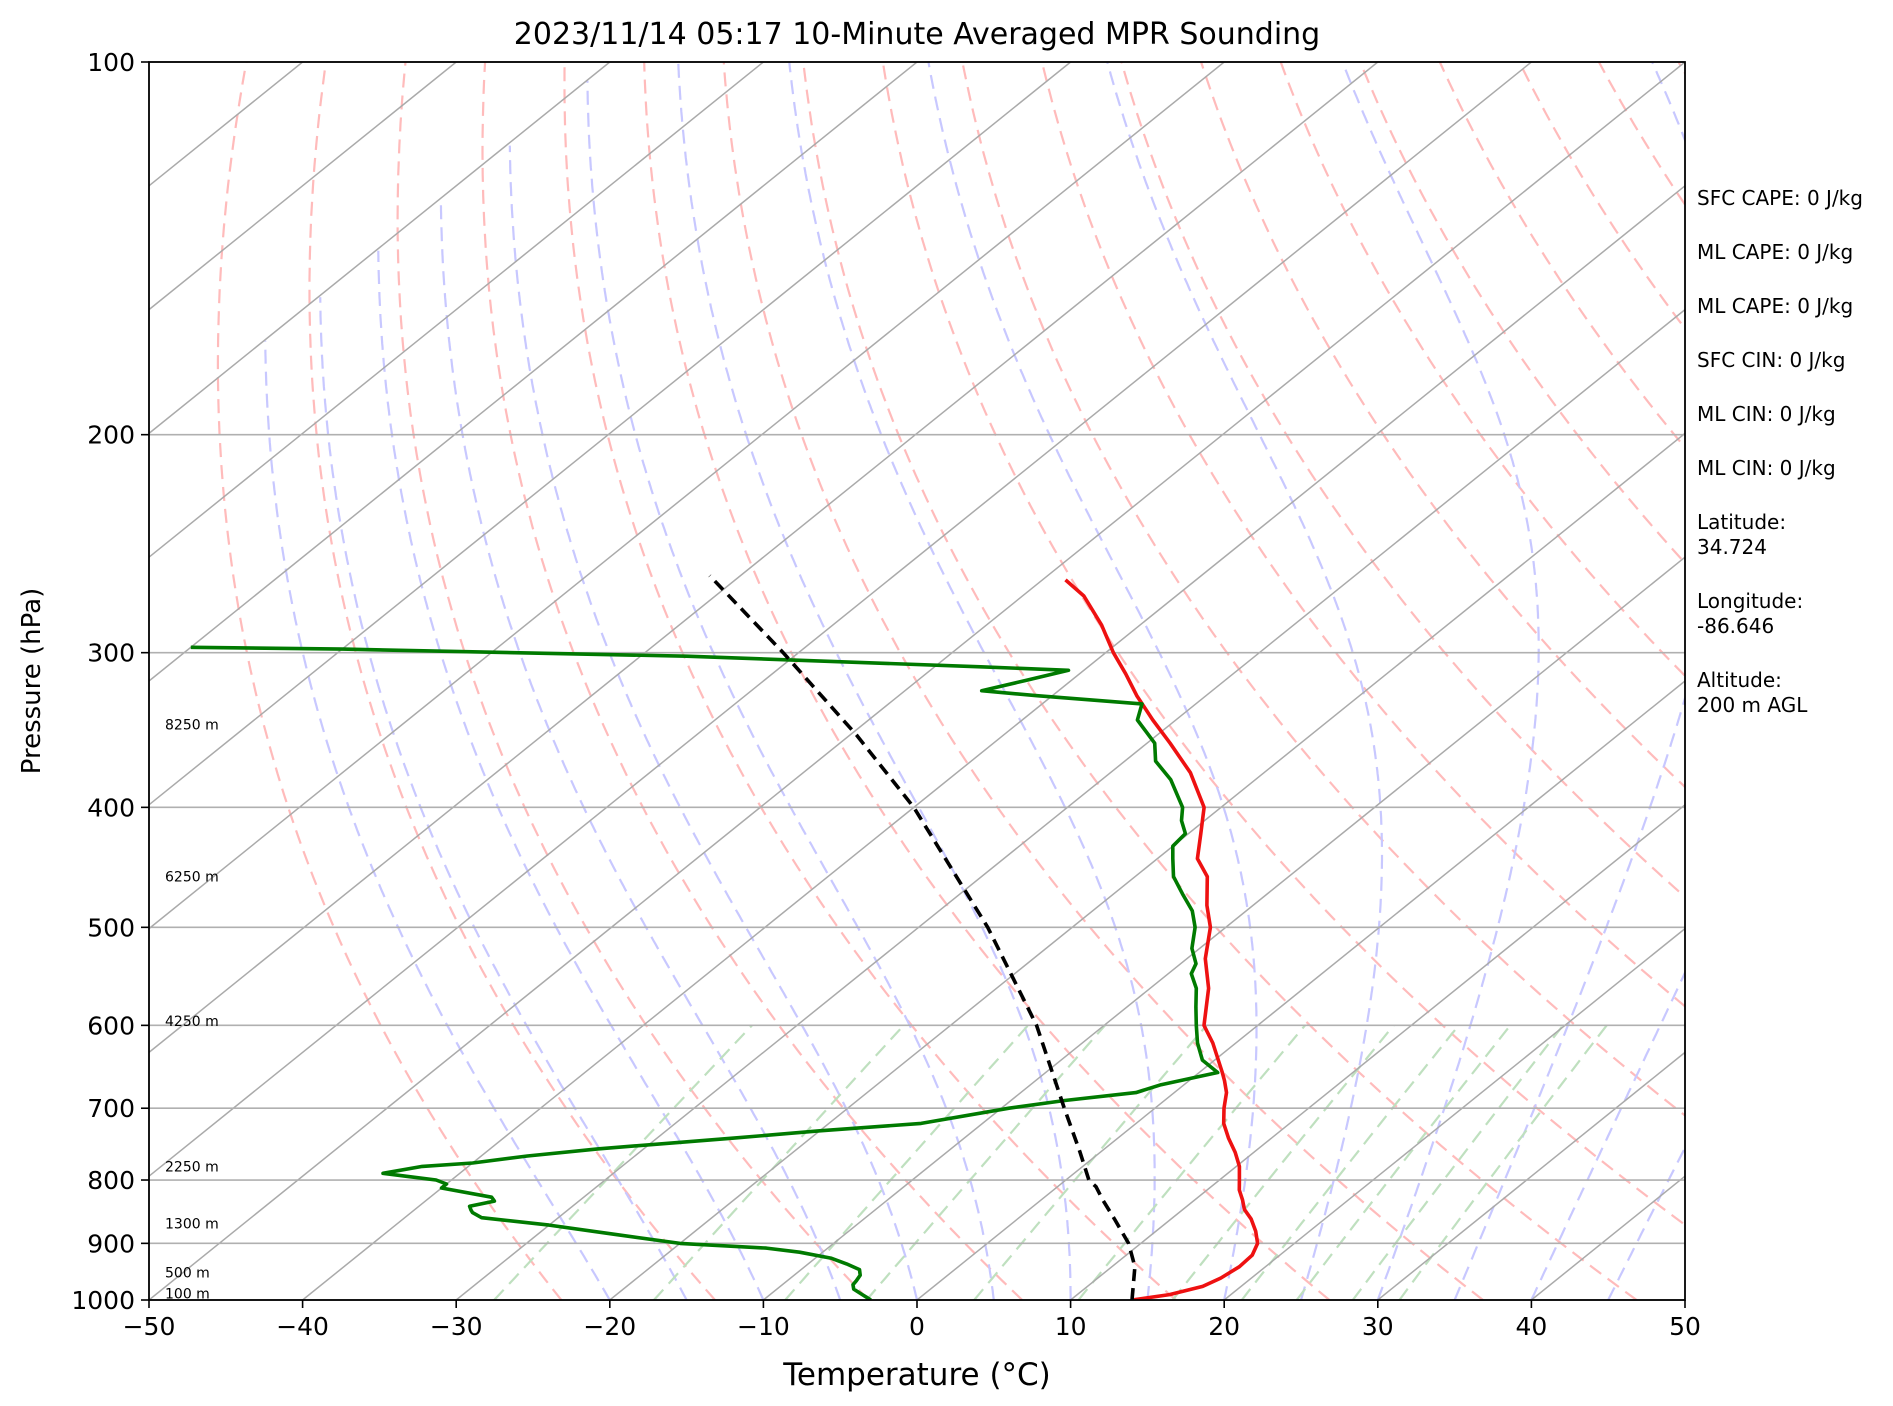  Describe the element at coordinates (103, 1300) in the screenshot. I see `y-tick-label: 1000` at that location.